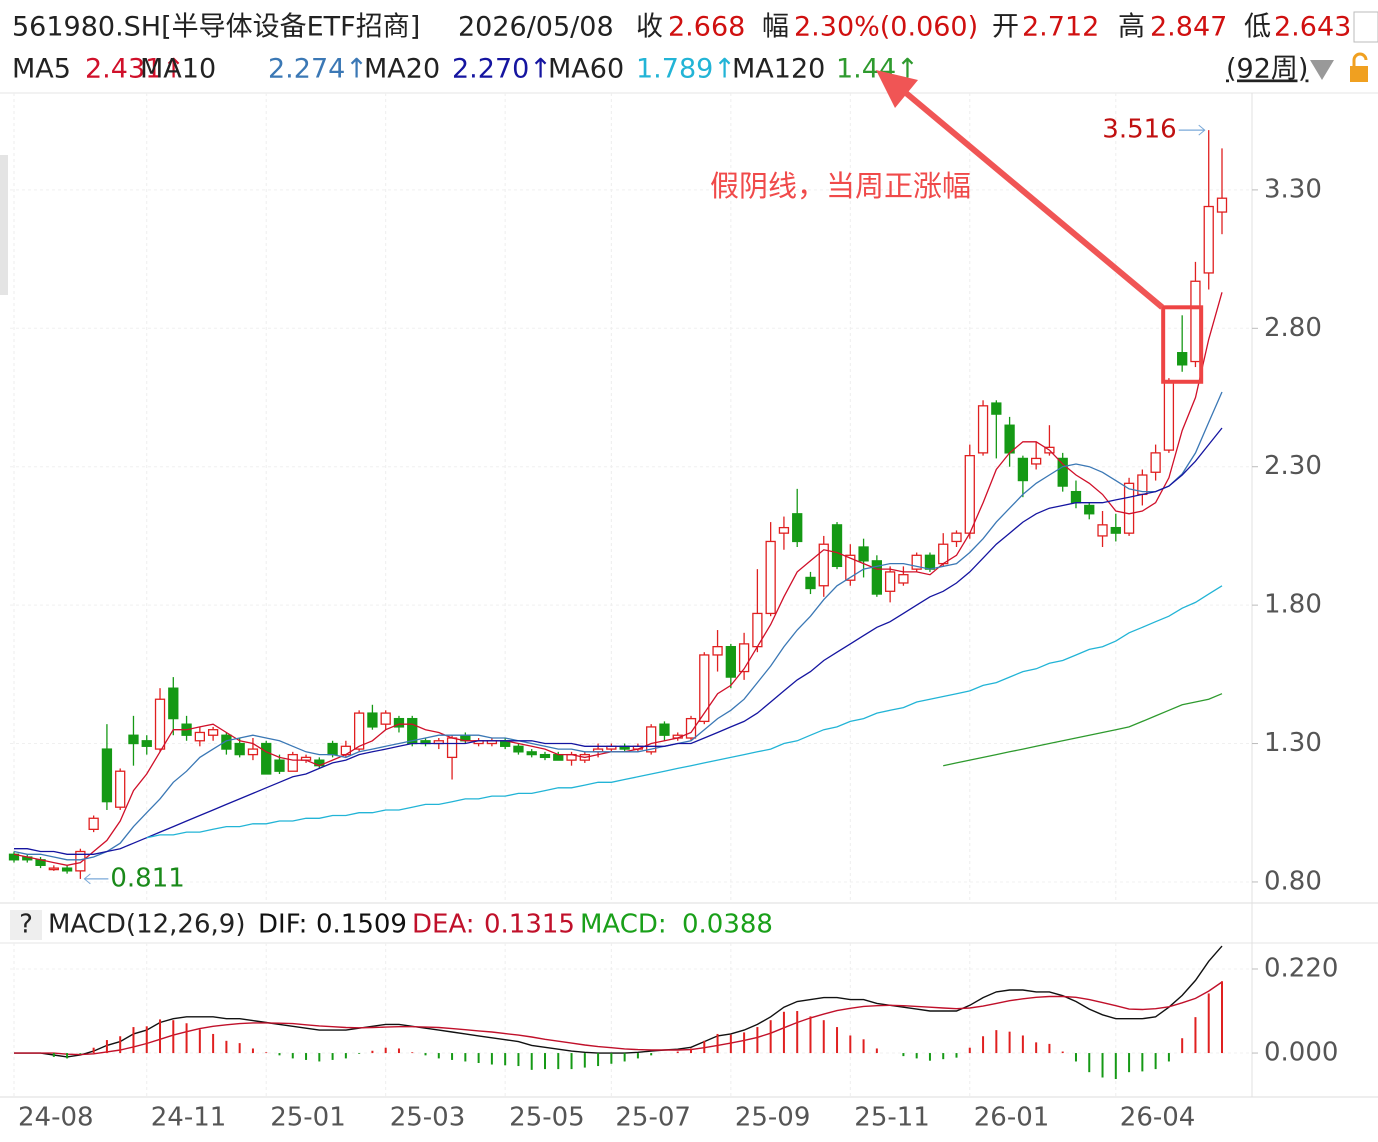  Describe the element at coordinates (41, 69) in the screenshot. I see `legend-label: MA5` at that location.